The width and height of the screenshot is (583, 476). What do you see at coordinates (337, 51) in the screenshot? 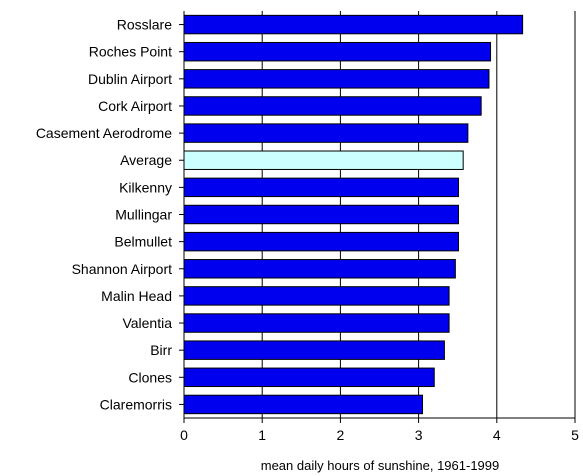
I see `bar-roches-point` at bounding box center [337, 51].